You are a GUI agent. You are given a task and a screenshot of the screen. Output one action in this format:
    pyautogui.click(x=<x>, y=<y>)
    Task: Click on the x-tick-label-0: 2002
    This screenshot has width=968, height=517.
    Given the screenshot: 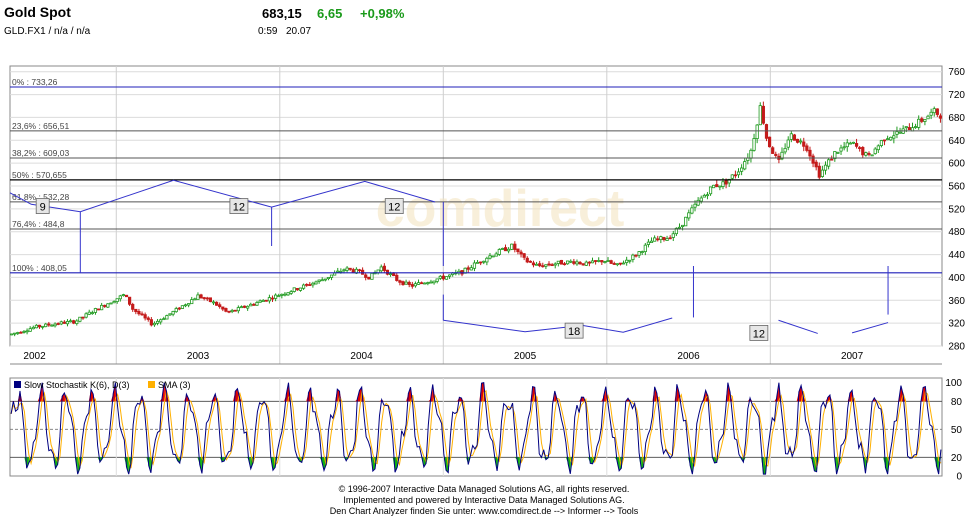 What is the action you would take?
    pyautogui.click(x=34, y=356)
    